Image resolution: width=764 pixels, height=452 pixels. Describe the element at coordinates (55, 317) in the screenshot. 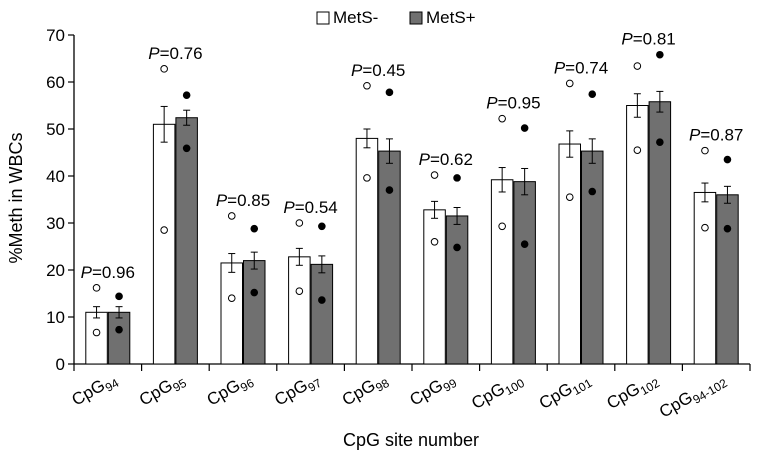

I see `y-tick-label: 10` at that location.